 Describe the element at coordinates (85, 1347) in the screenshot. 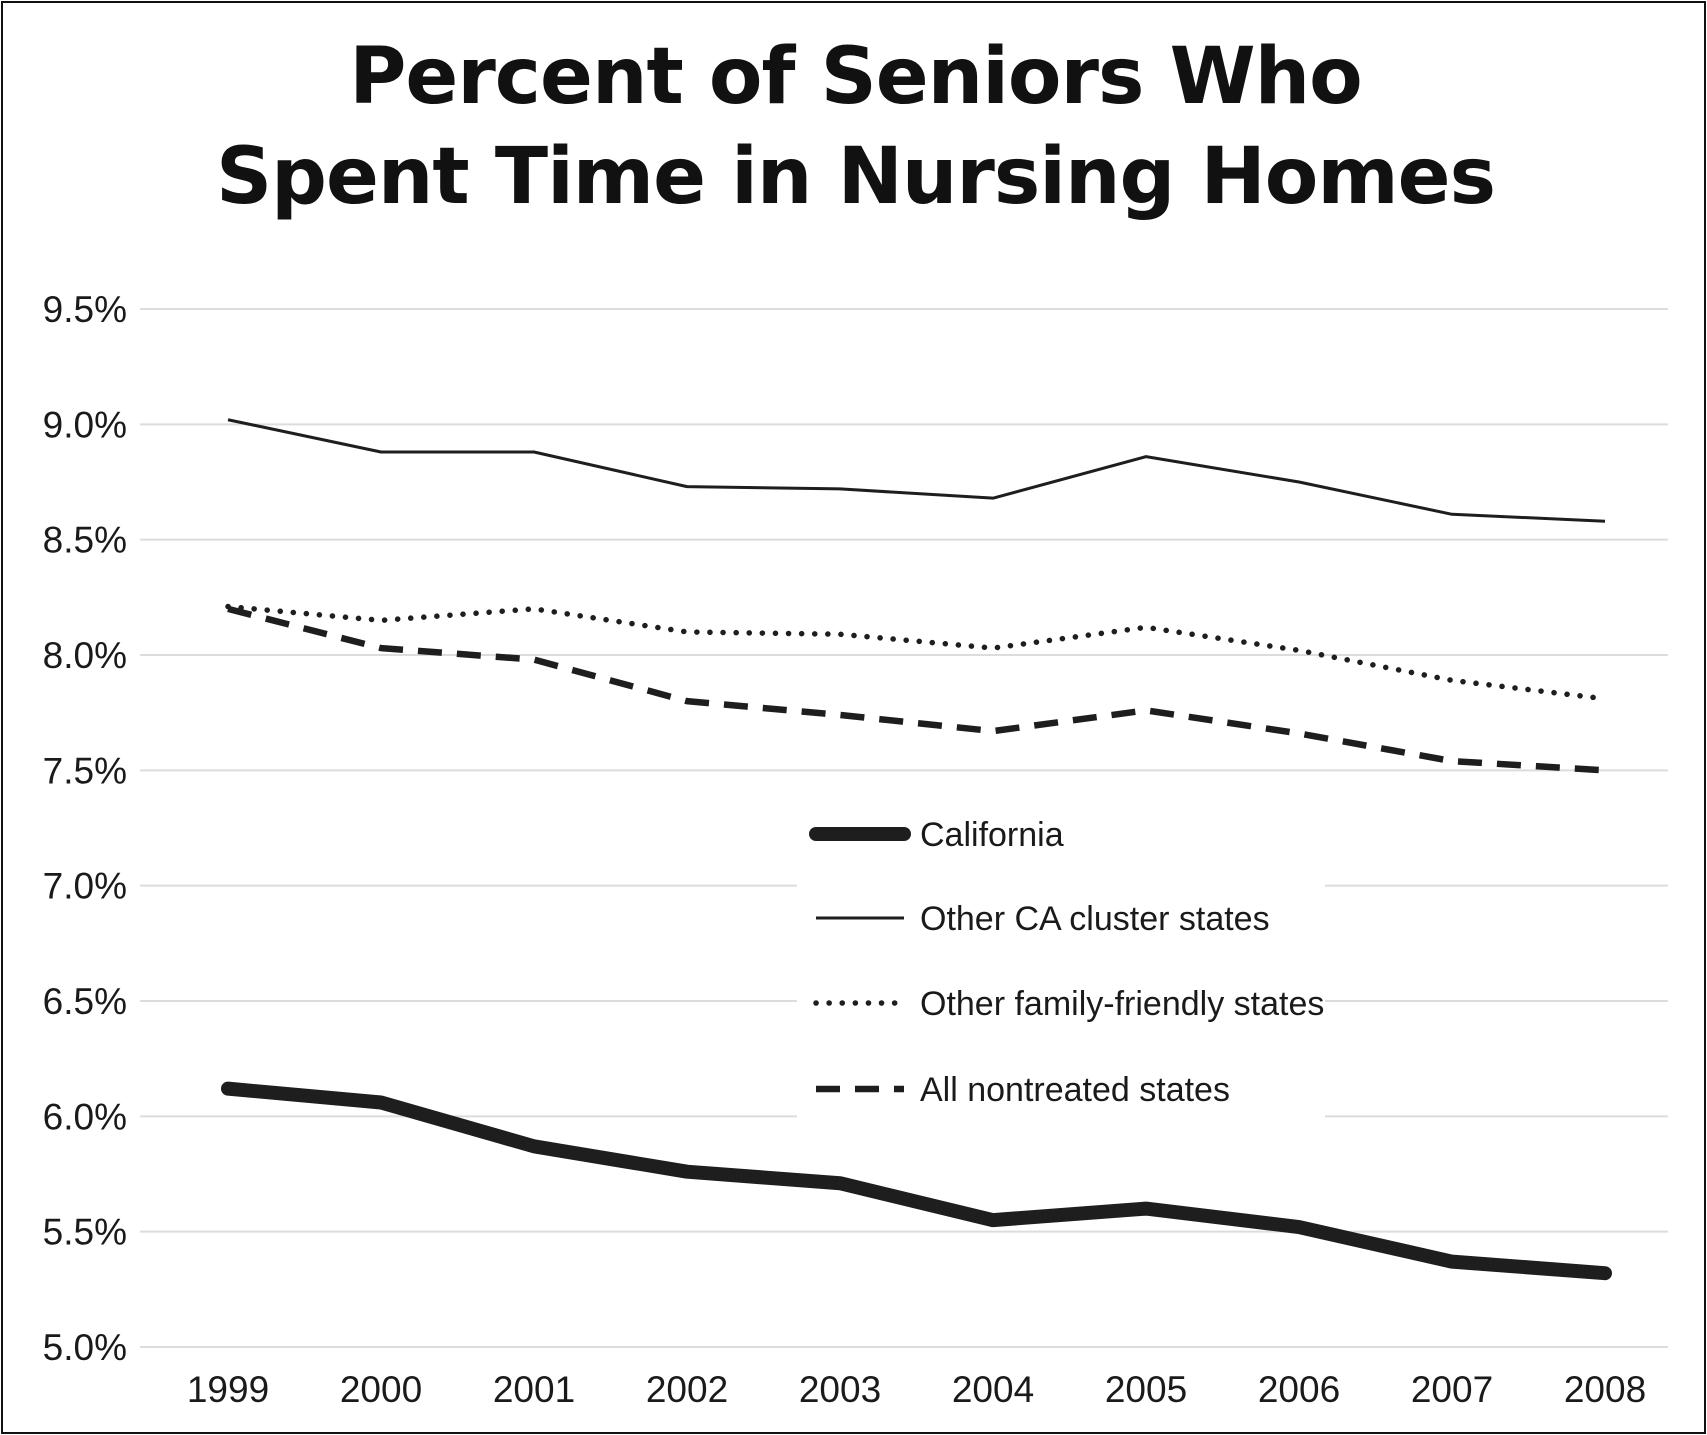

I see `y-tick-label: 5.0%` at that location.